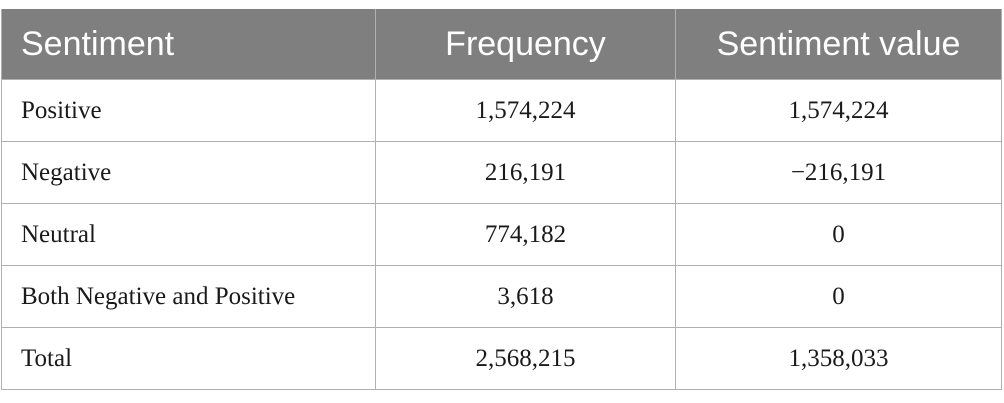 The height and width of the screenshot is (403, 1004). Describe the element at coordinates (525, 234) in the screenshot. I see `cell-frequency: 774,182` at that location.